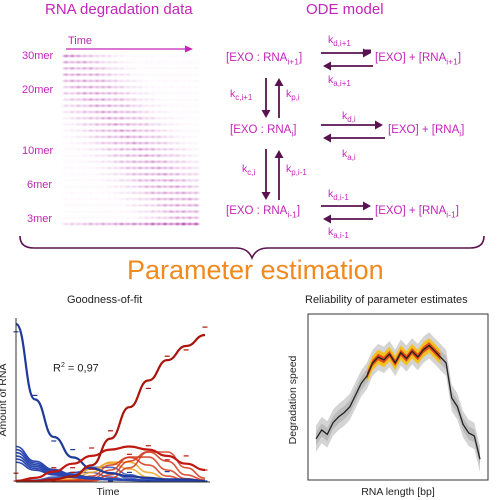  What do you see at coordinates (40, 219) in the screenshot?
I see `length-label-3mer: 3mer` at bounding box center [40, 219].